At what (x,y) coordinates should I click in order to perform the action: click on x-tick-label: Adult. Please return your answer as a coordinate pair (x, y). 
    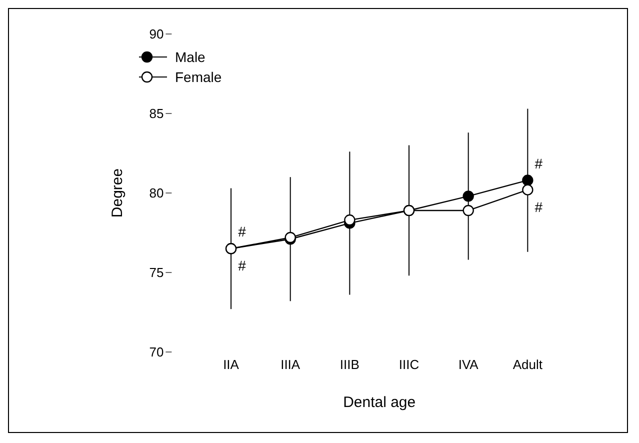
    Looking at the image, I should click on (527, 364).